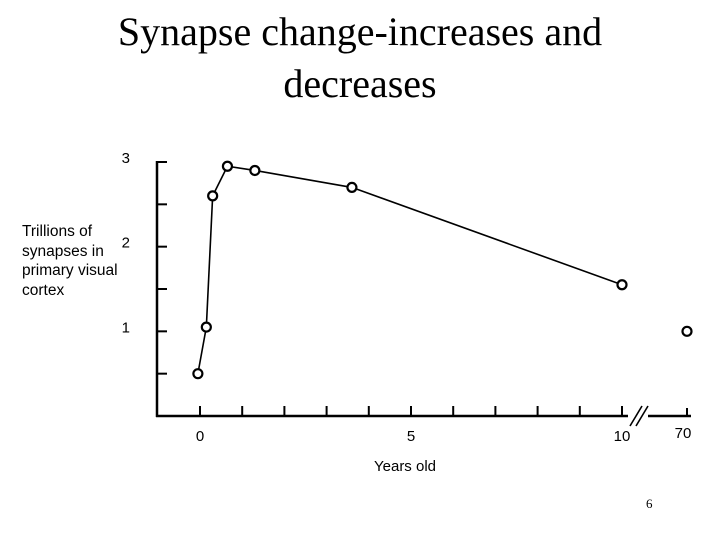 This screenshot has width=720, height=540. I want to click on x-tick-label: 5, so click(411, 436).